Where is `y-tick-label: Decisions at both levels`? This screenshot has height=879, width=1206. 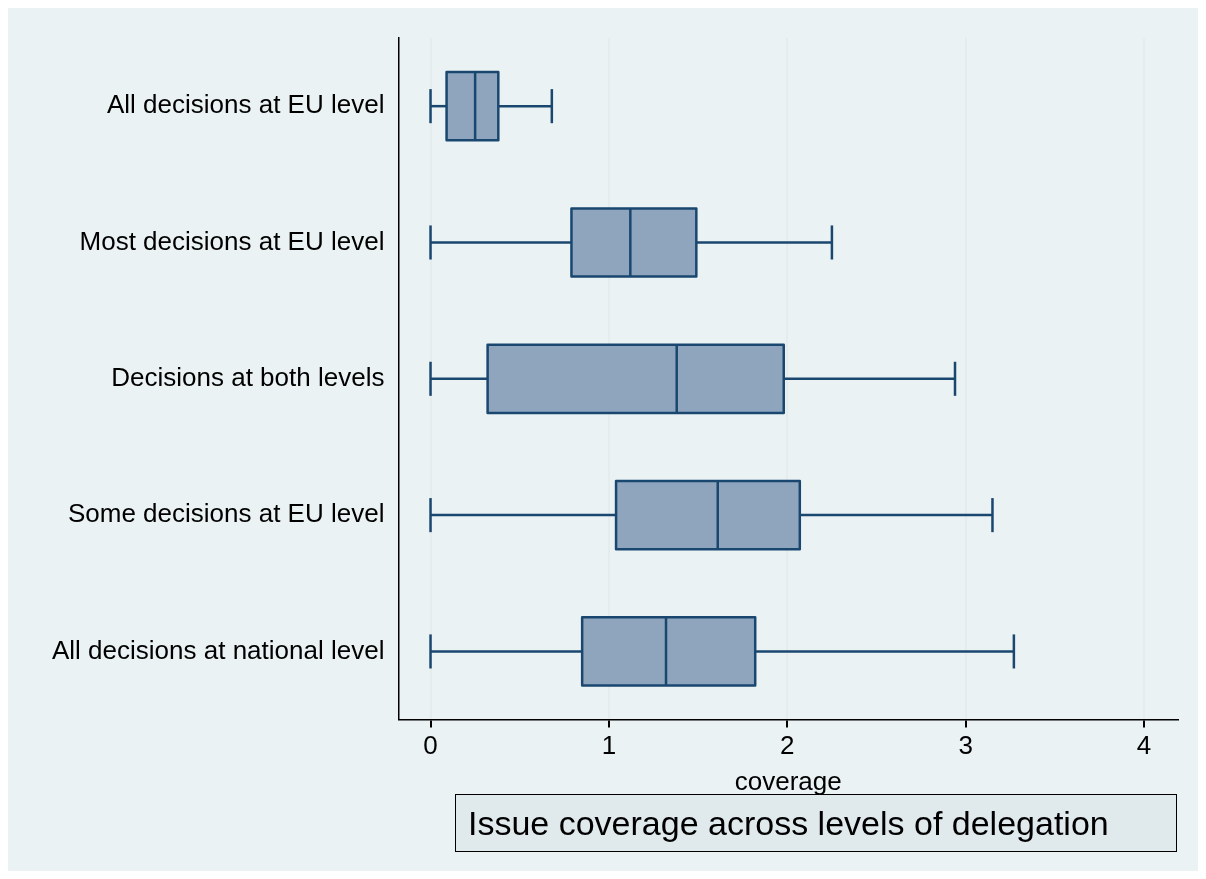
y-tick-label: Decisions at both levels is located at coordinates (248, 376).